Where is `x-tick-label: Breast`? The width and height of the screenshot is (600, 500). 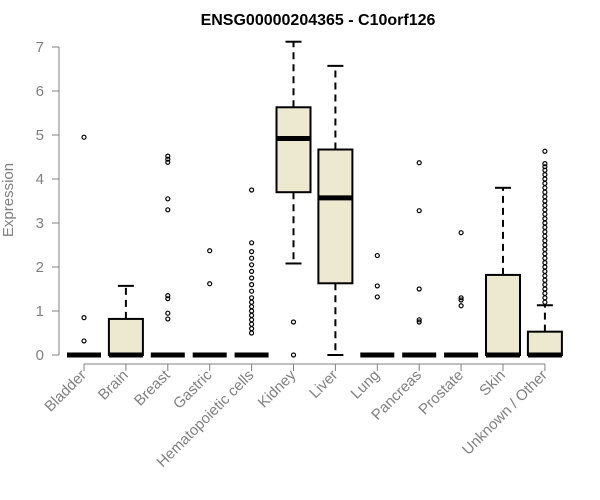
x-tick-label: Breast is located at coordinates (152, 387).